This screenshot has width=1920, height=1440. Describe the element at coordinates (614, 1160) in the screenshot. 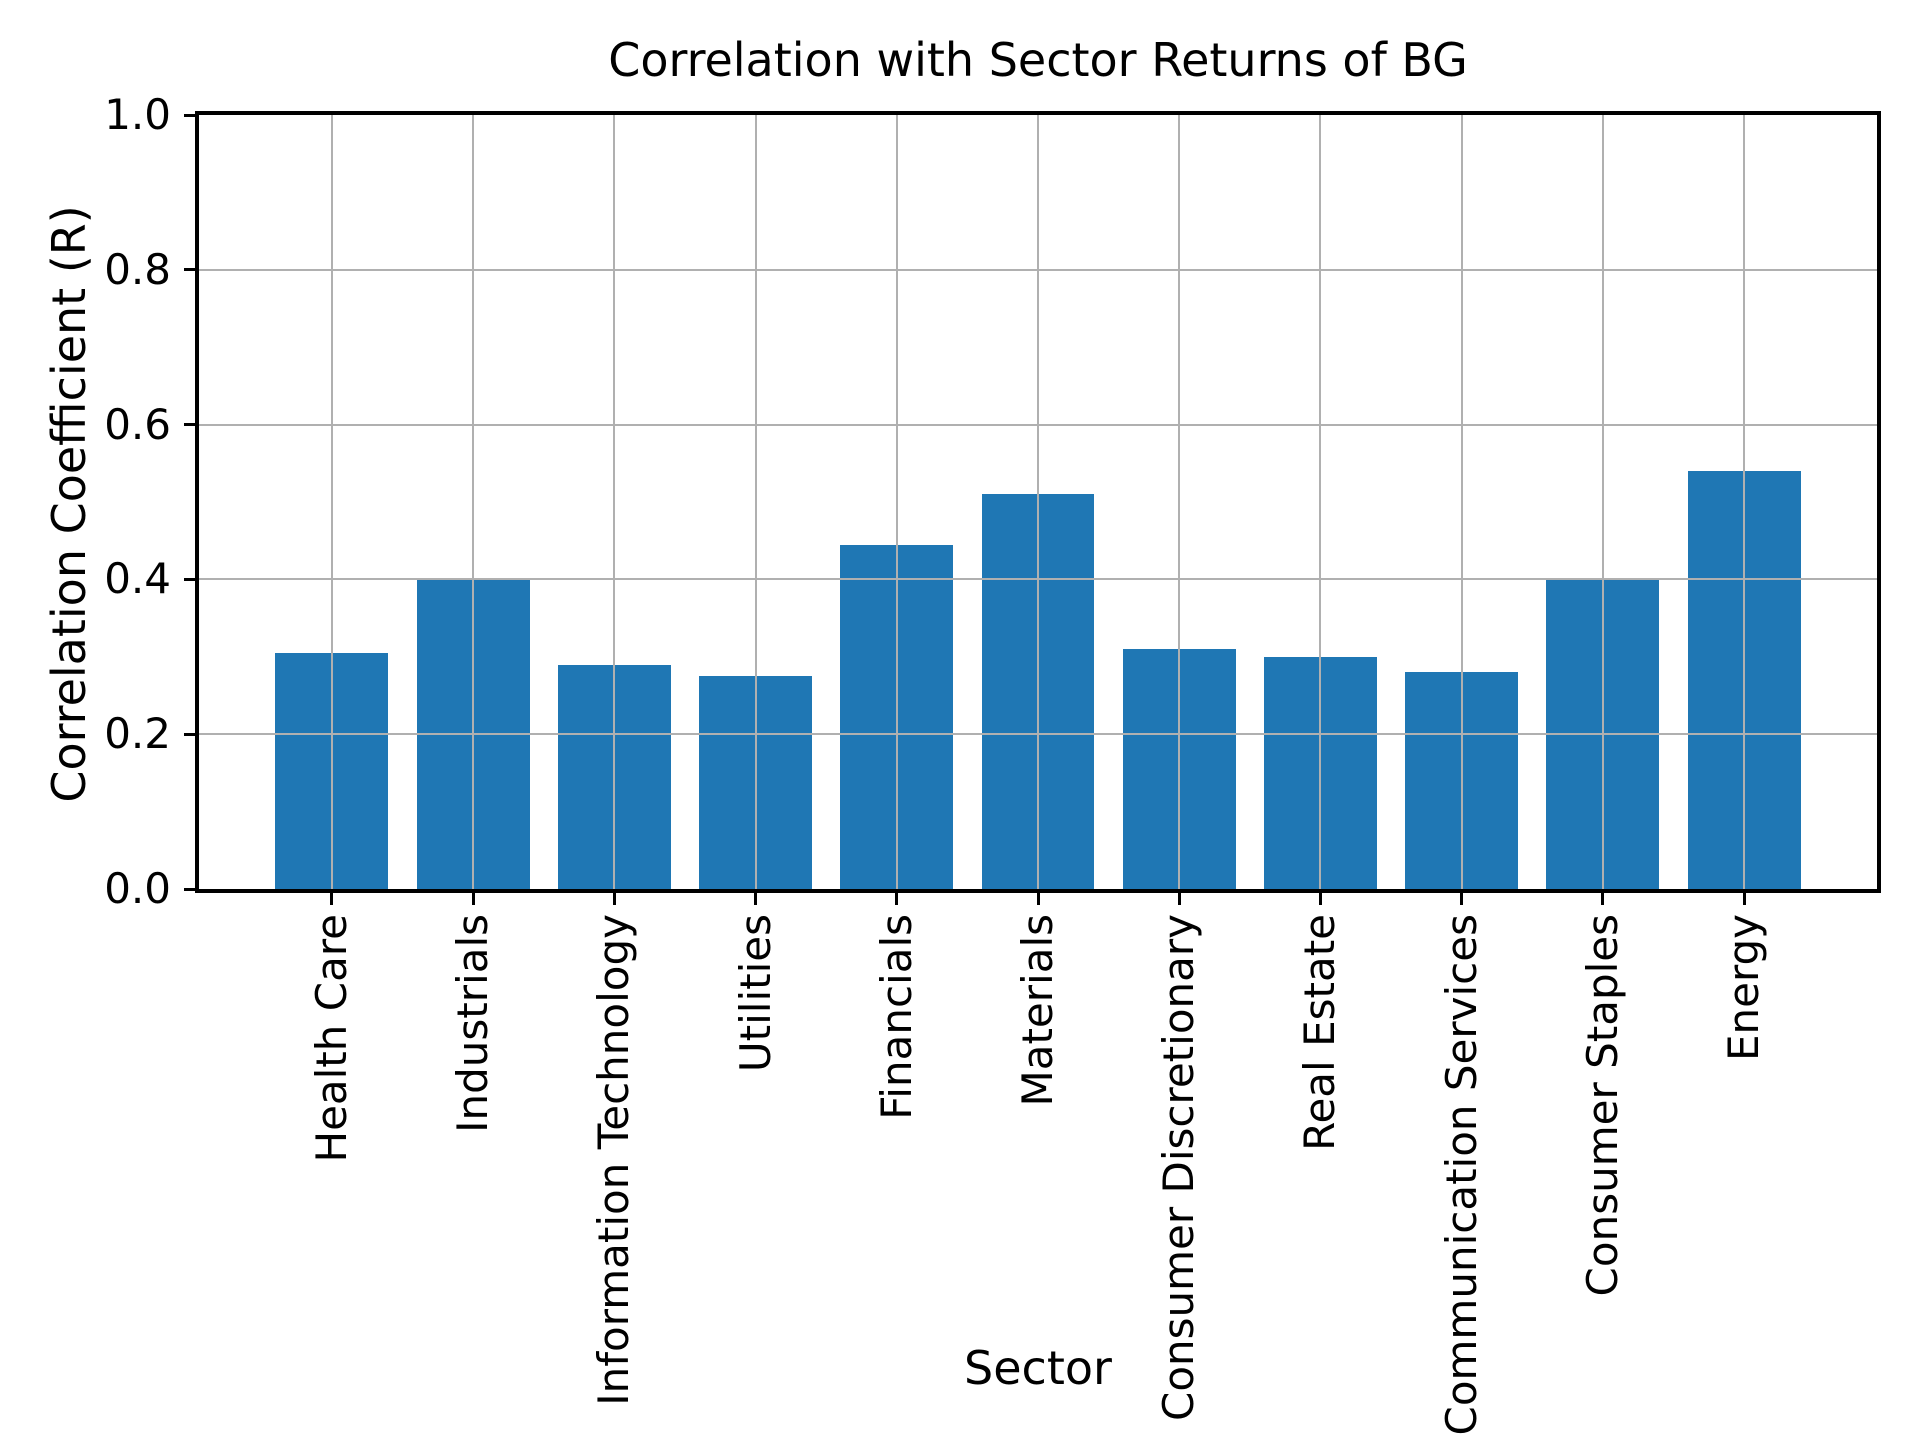

I see `x-tick-label: Information Technology` at that location.